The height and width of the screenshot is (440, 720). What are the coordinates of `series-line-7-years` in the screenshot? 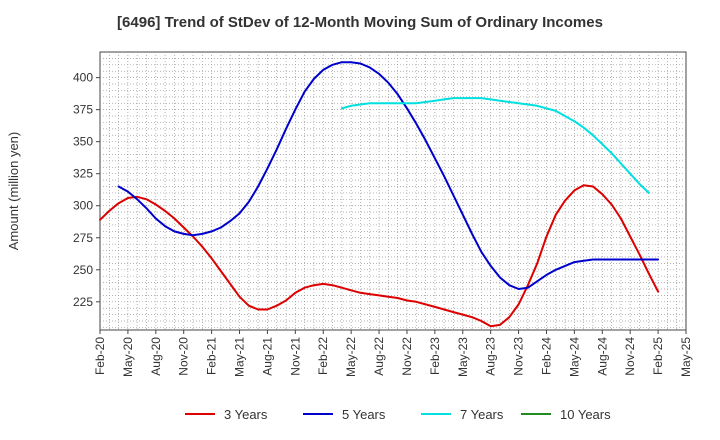 It's located at (495, 145).